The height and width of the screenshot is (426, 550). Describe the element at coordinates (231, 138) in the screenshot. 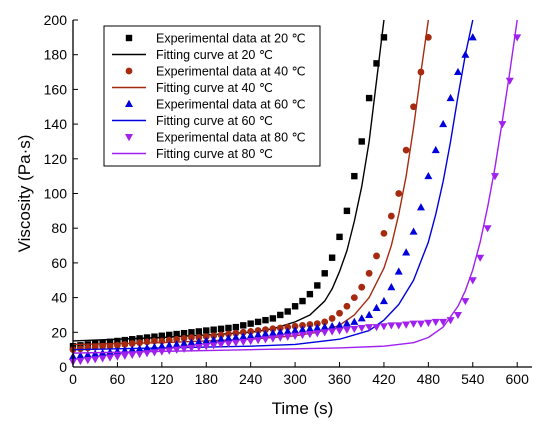

I see `legend-label: Experimental data at 80 ℃` at that location.